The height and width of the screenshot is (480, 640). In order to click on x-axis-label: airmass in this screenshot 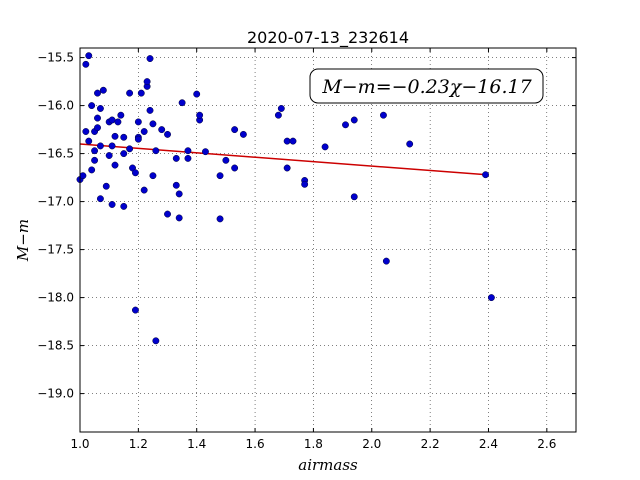, I will do `click(328, 465)`.